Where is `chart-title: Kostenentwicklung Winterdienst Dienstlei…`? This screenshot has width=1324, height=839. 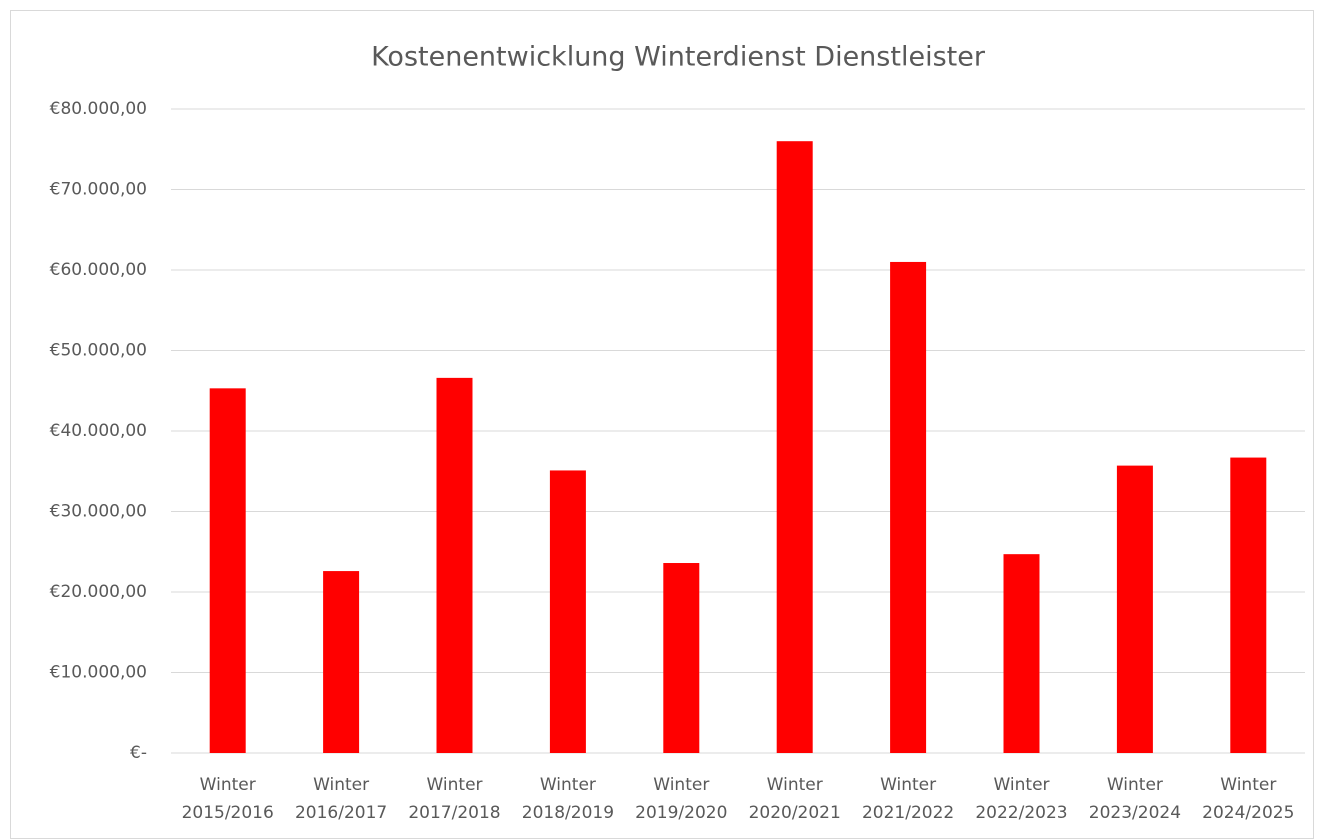 chart-title: Kostenentwicklung Winterdienst Dienstlei… is located at coordinates (678, 57).